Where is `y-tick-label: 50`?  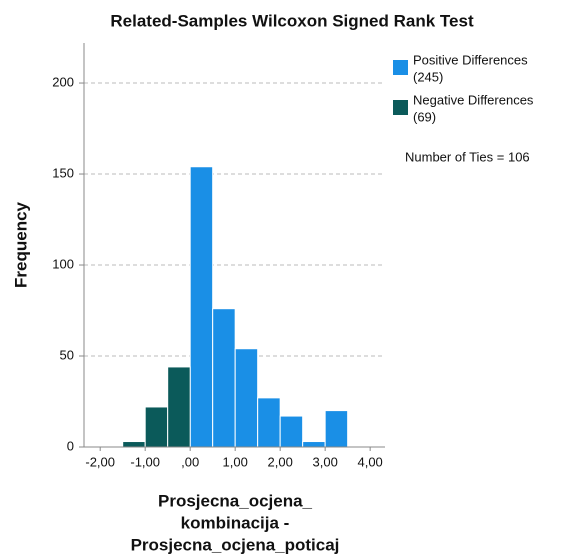
y-tick-label: 50 is located at coordinates (67, 354).